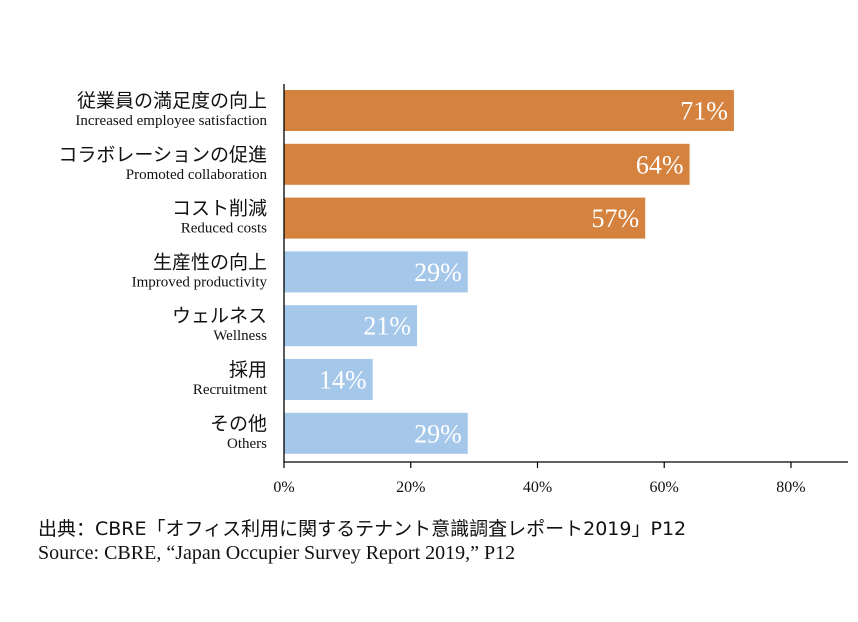 Image resolution: width=858 pixels, height=622 pixels. Describe the element at coordinates (162, 155) in the screenshot. I see `category-label-jp: コラボレーションの促進` at that location.